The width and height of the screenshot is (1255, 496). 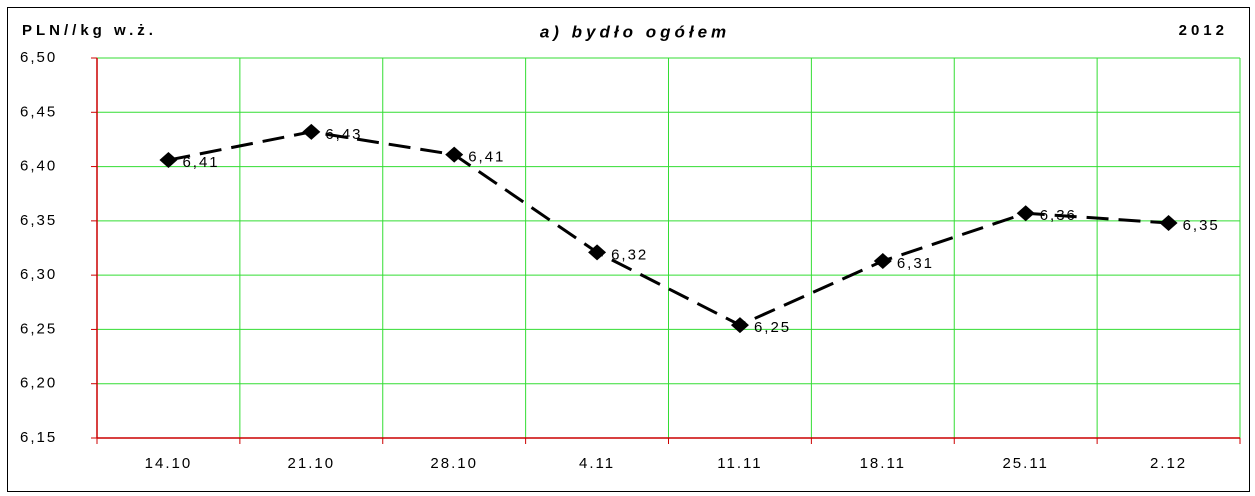 What do you see at coordinates (1168, 463) in the screenshot?
I see `x-tick-label: 2.12` at bounding box center [1168, 463].